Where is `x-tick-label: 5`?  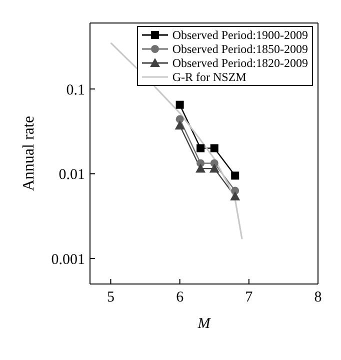 x-tick-label: 5 is located at coordinates (110, 298).